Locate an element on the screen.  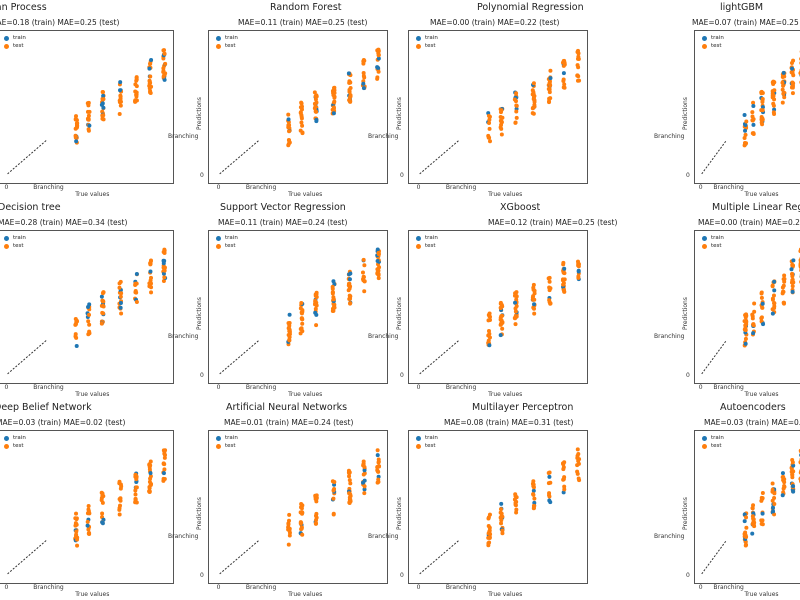
legend-label-train: train is located at coordinates (19, 438).